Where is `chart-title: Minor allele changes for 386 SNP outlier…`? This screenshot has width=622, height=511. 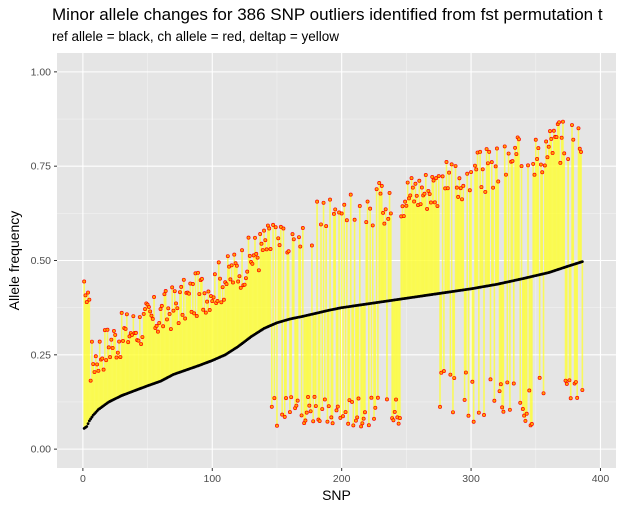
chart-title: Minor allele changes for 386 SNP outlier… is located at coordinates (327, 14).